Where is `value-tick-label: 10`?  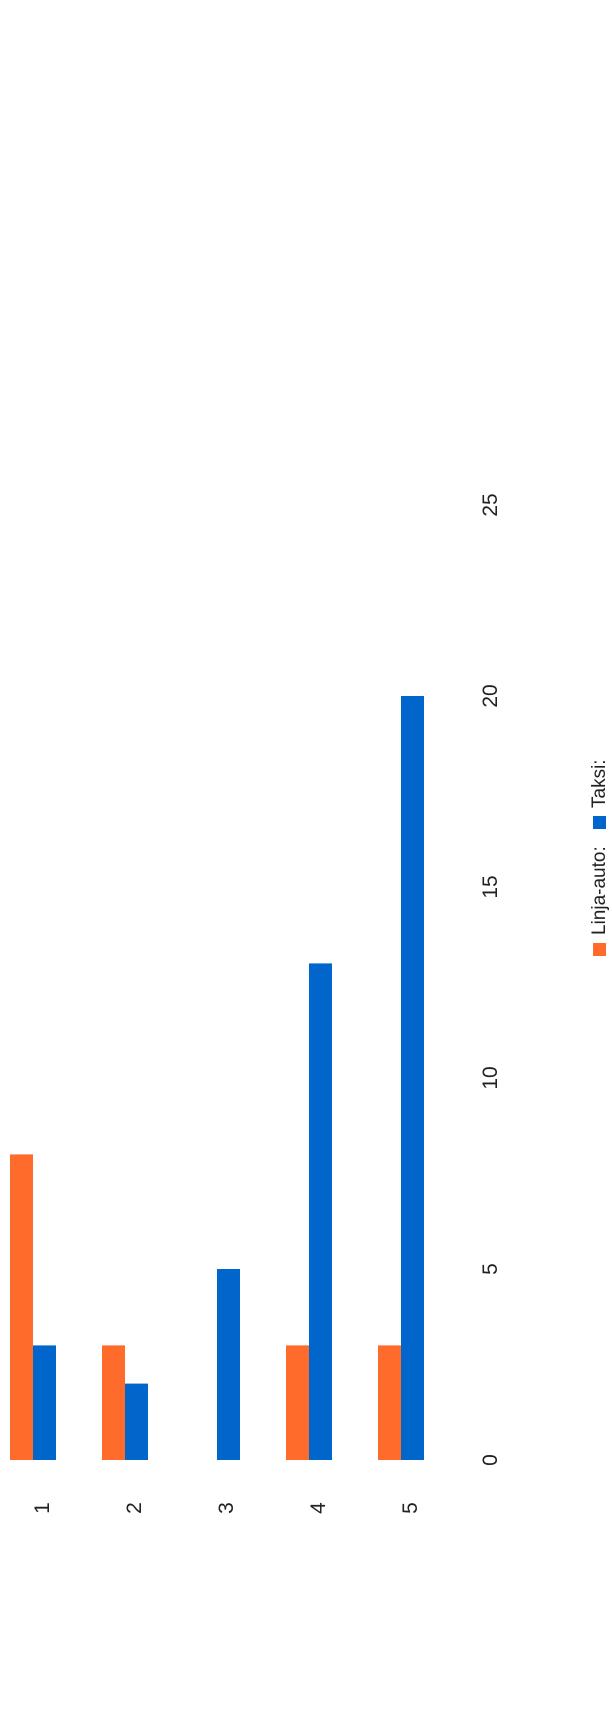
value-tick-label: 10 is located at coordinates (490, 1077).